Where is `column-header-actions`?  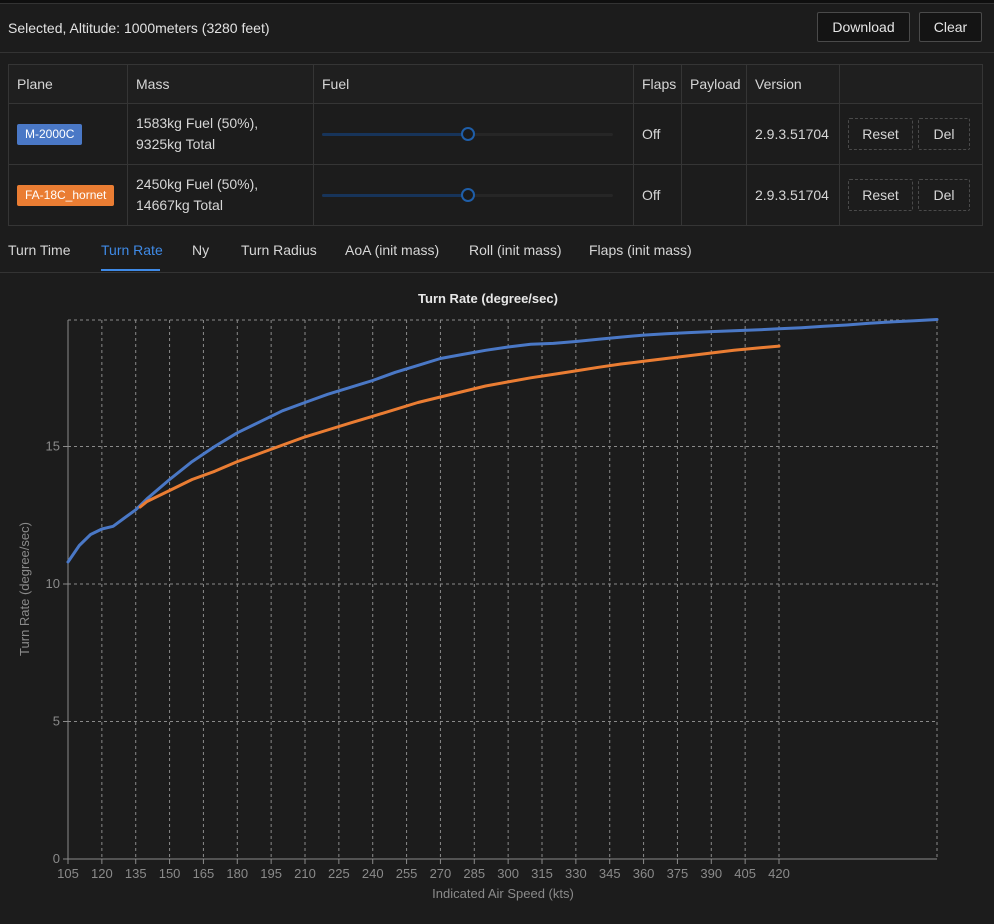 column-header-actions is located at coordinates (911, 84).